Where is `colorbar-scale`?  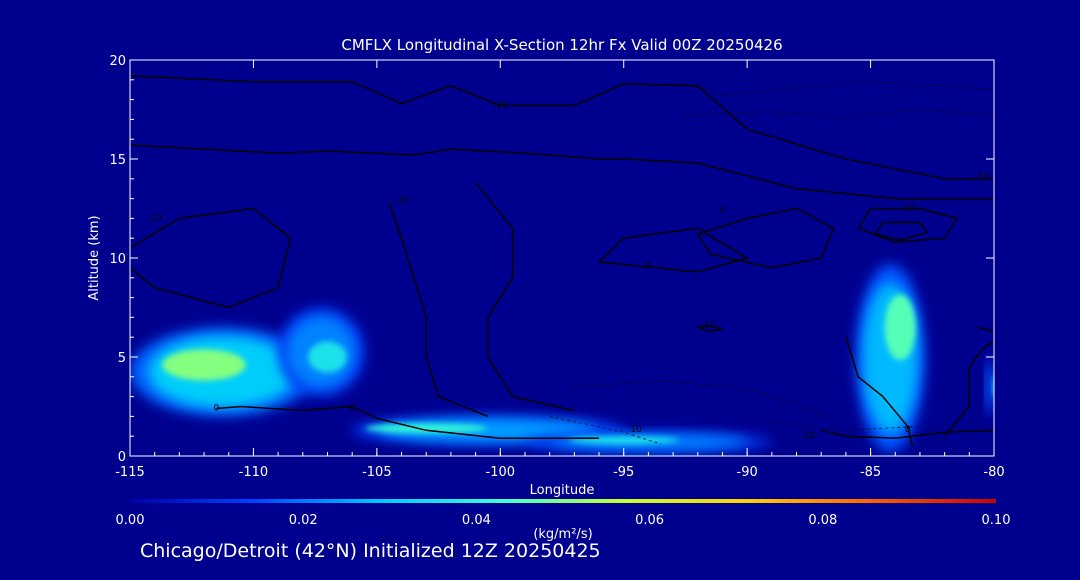
colorbar-scale is located at coordinates (563, 501).